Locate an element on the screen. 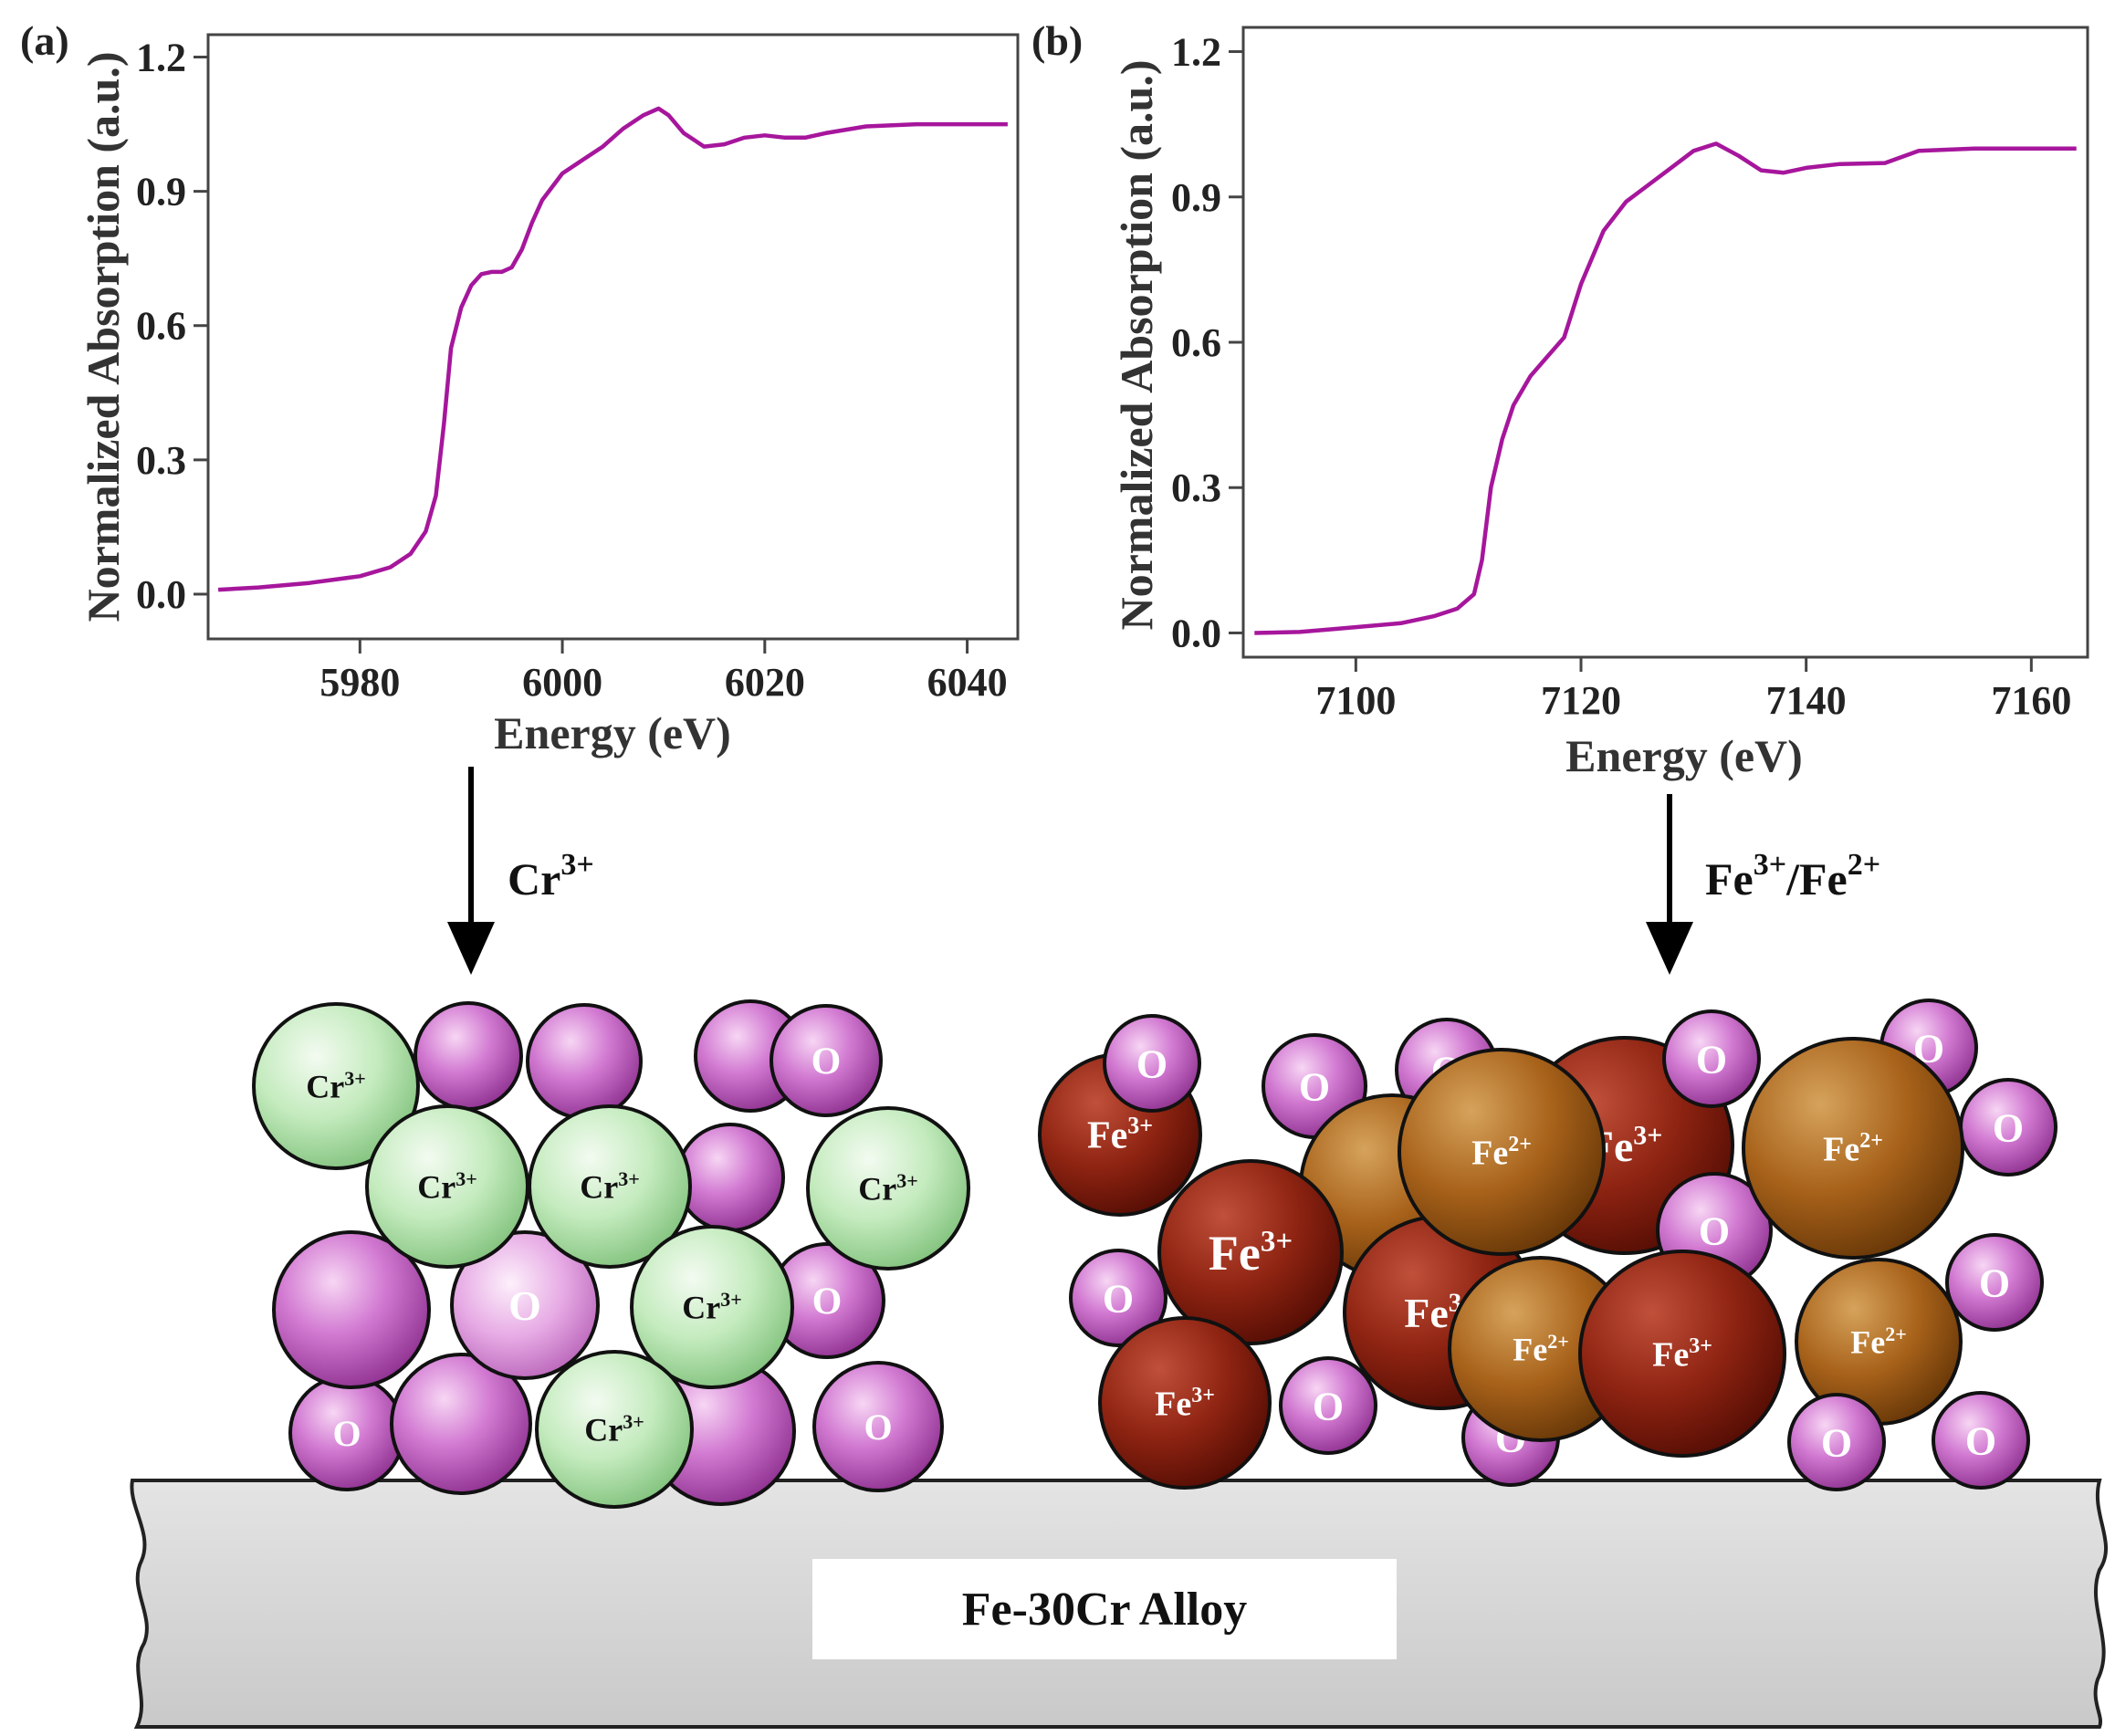 The image size is (2115, 1736). substrate: Fe-30Cr Alloy is located at coordinates (1119, 1604).